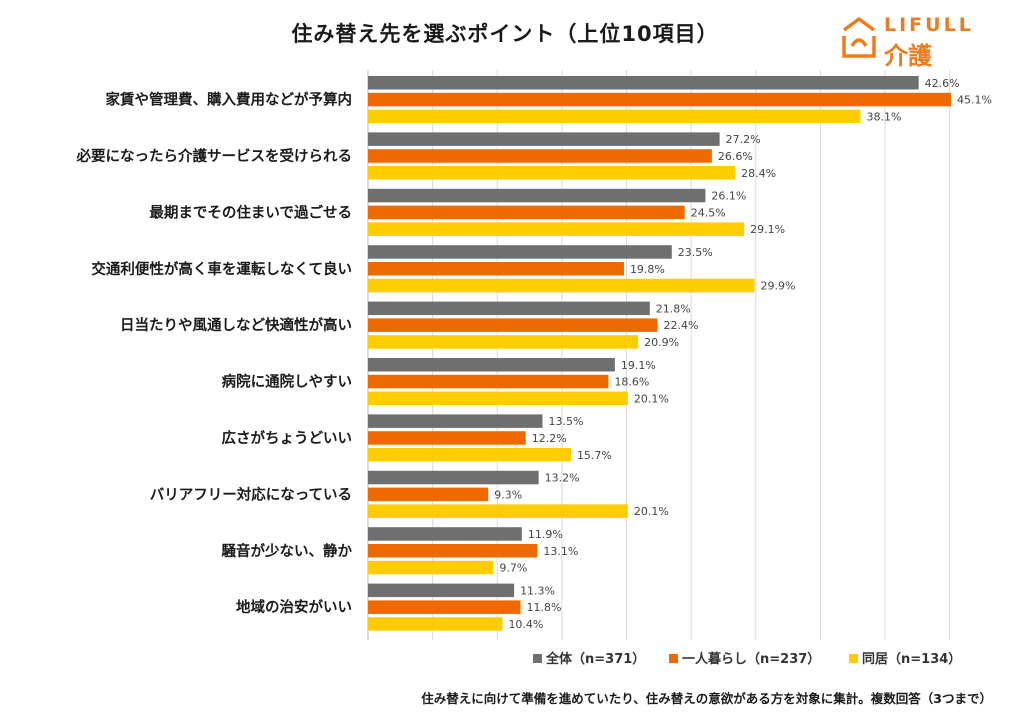  I want to click on category-label: 地域の治安がいい, so click(294, 607).